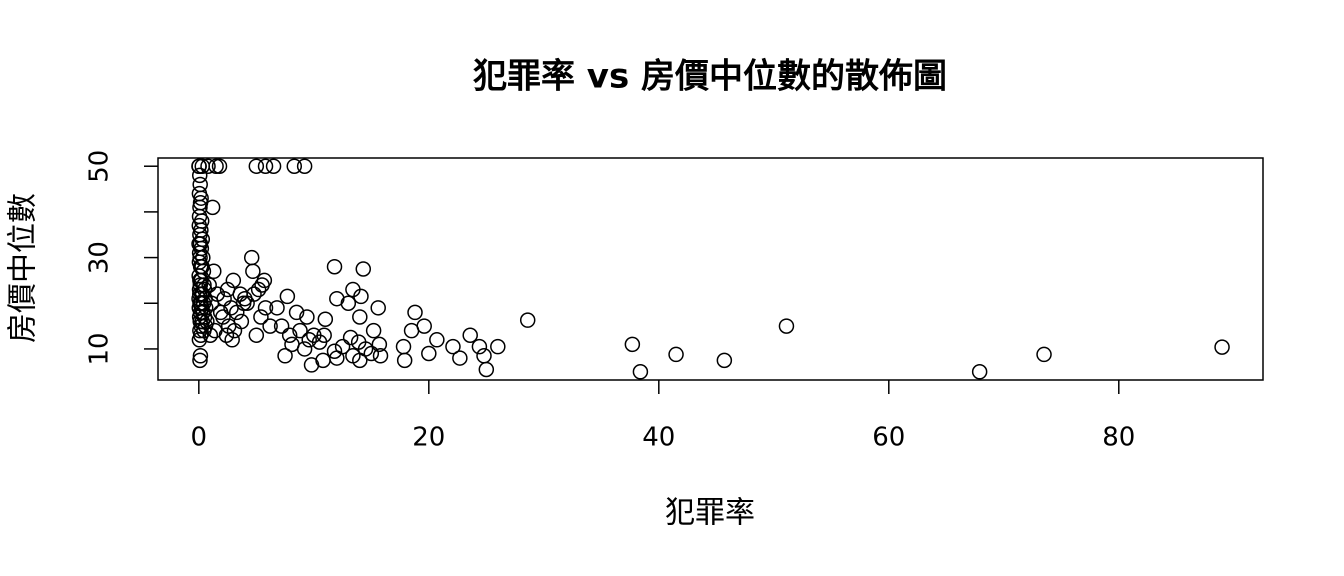 Image resolution: width=1344 pixels, height=576 pixels. Describe the element at coordinates (710, 513) in the screenshot. I see `x-axis-label: 犯罪率` at that location.